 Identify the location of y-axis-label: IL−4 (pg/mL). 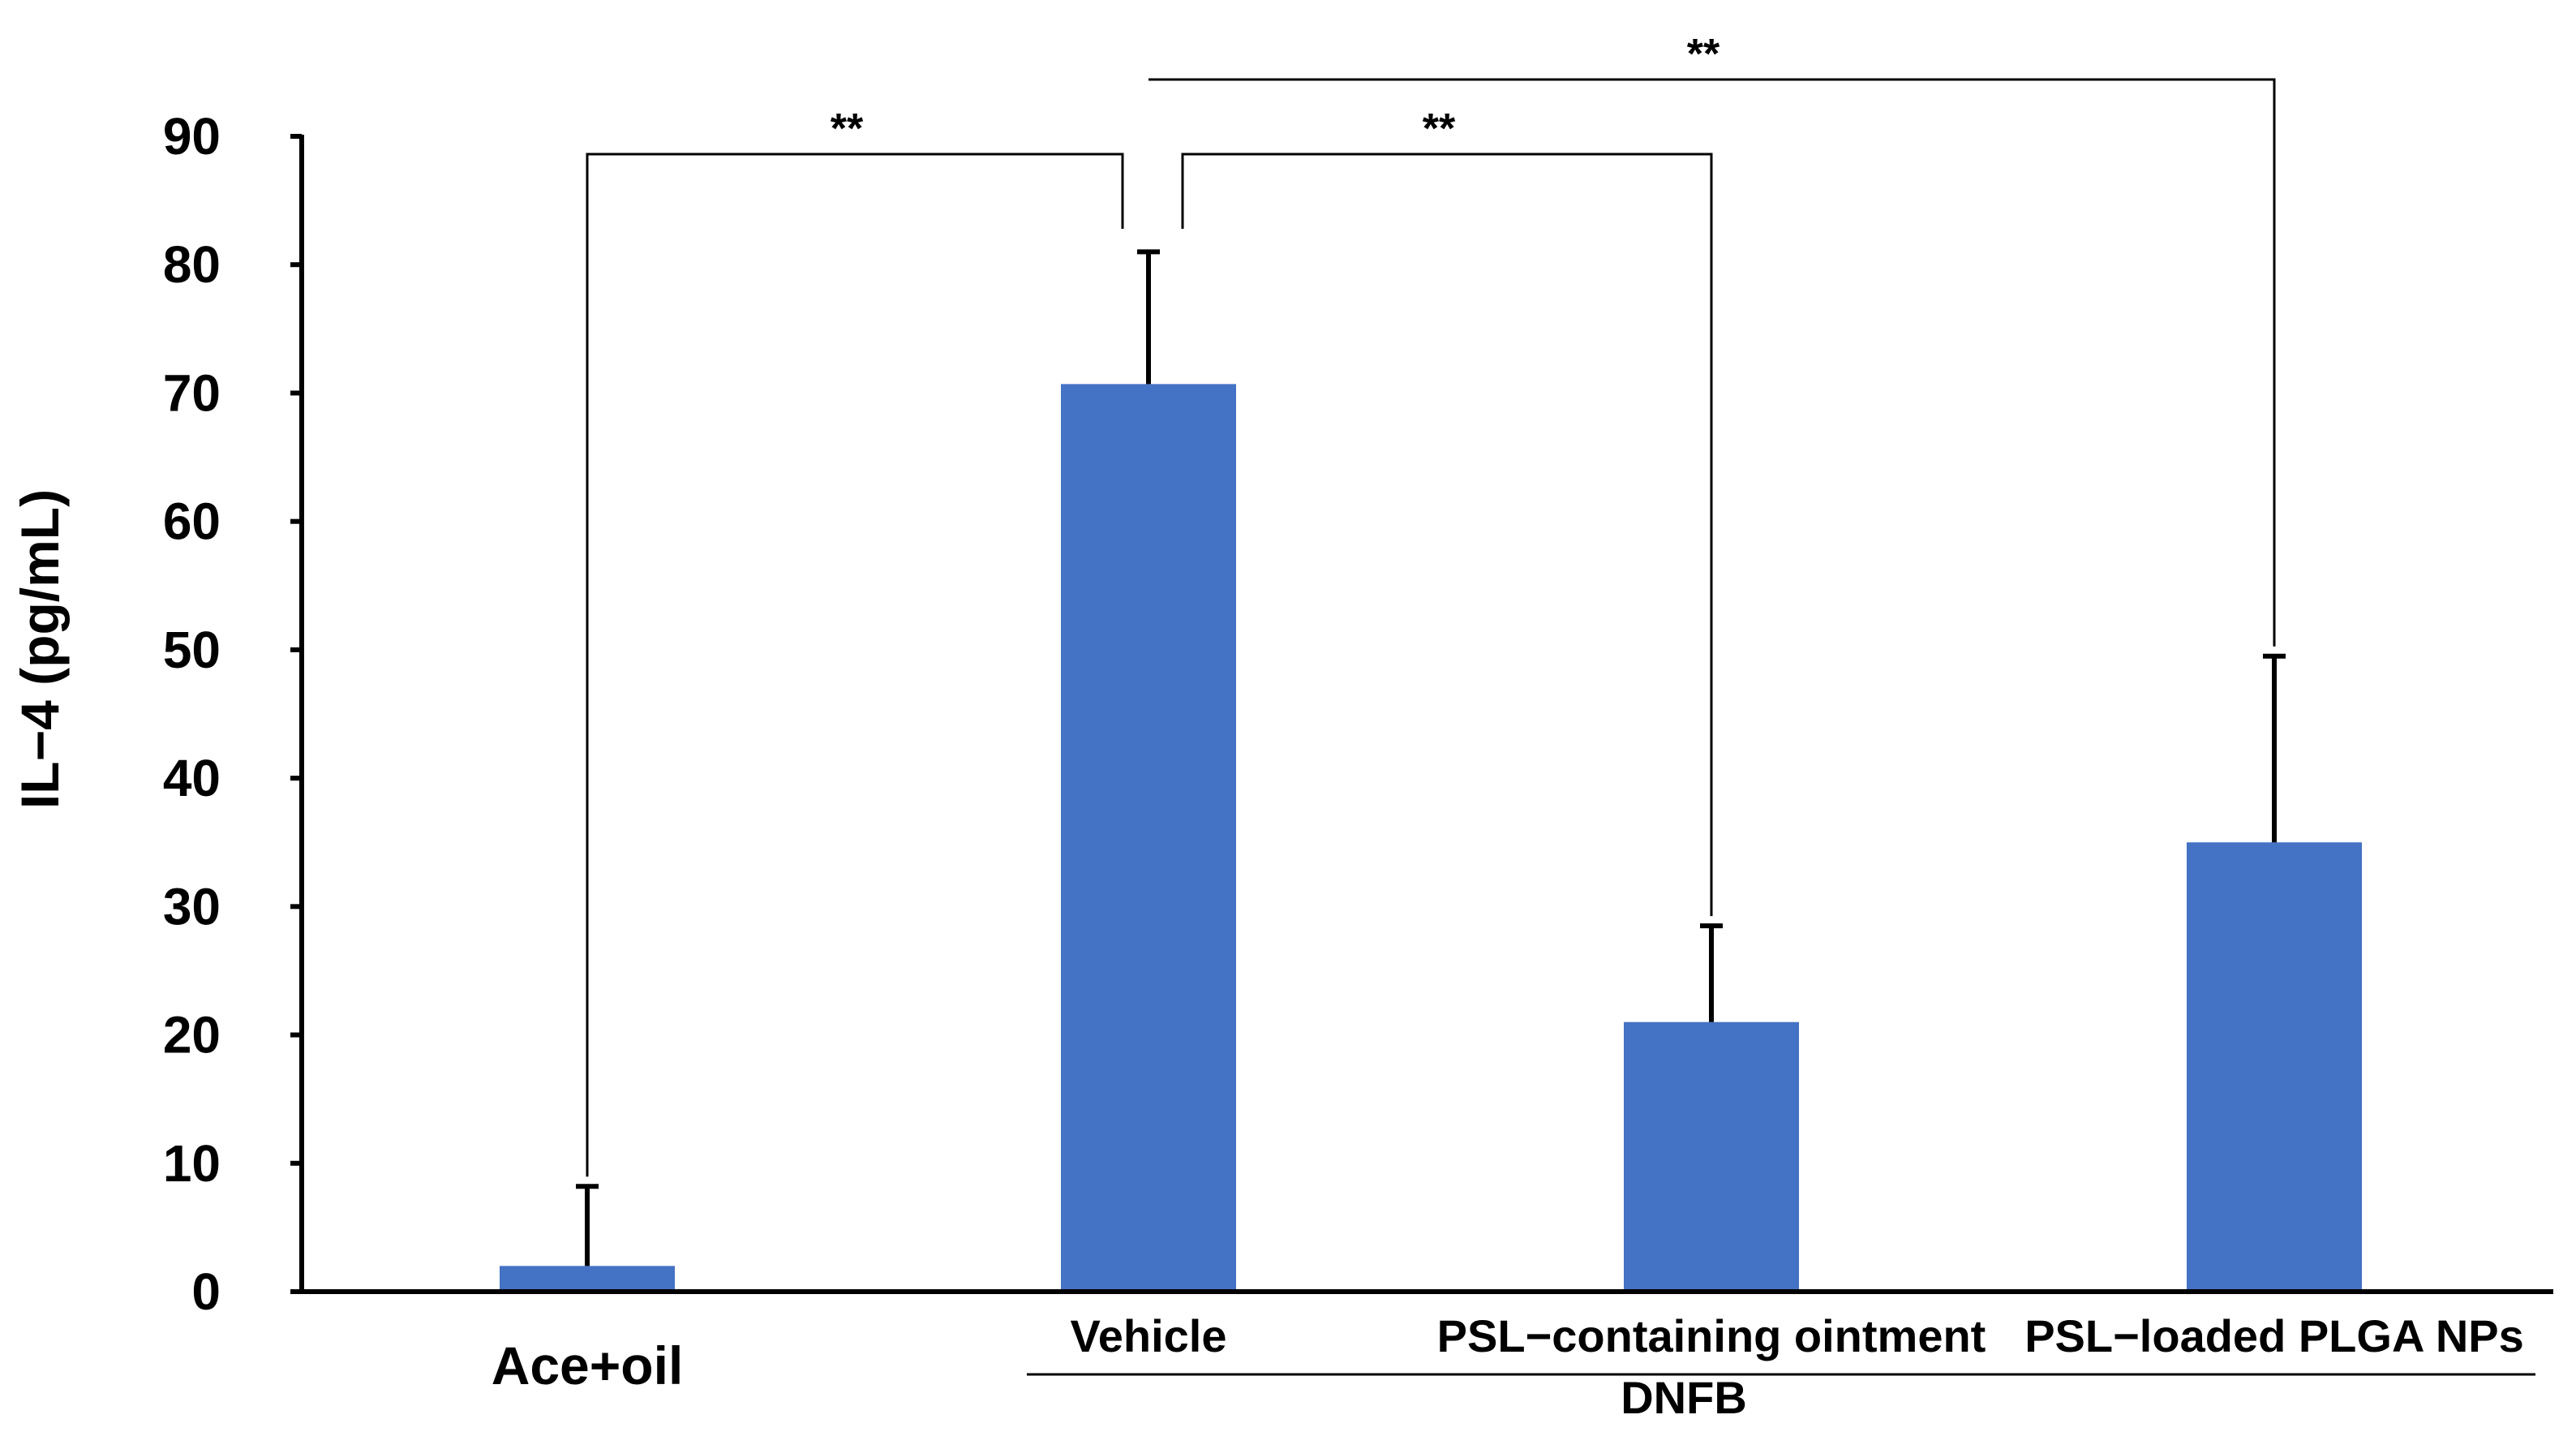
(40, 649).